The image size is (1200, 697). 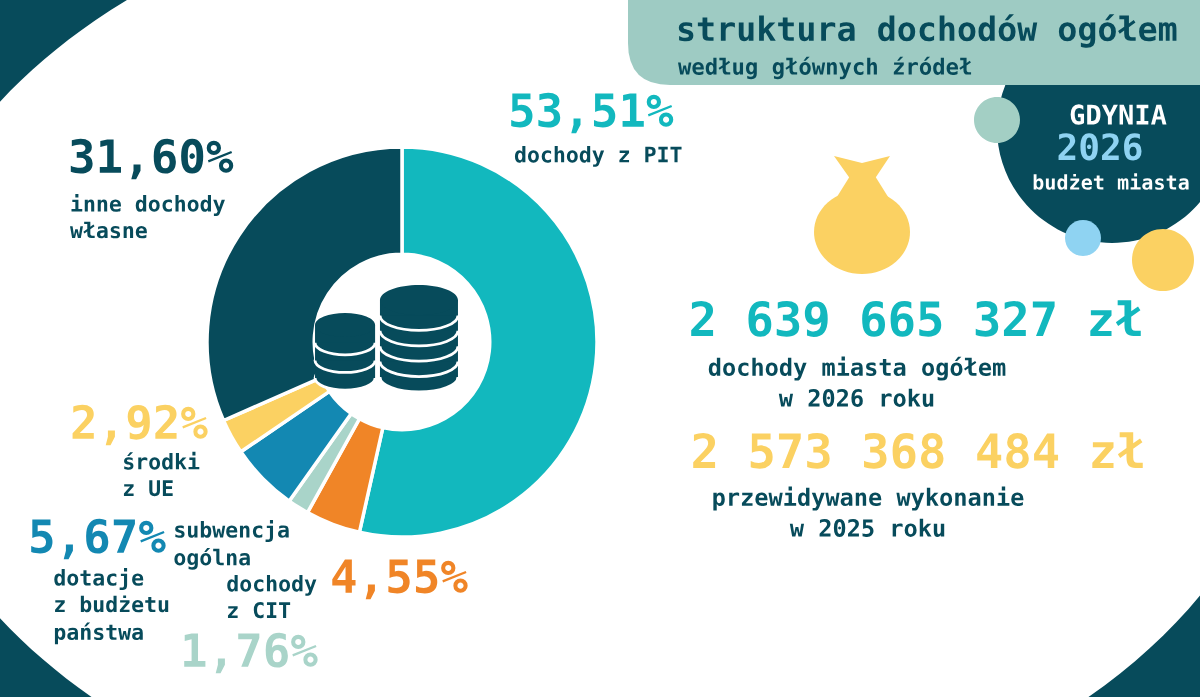 I want to click on slice-label: środki z UE, so click(x=161, y=474).